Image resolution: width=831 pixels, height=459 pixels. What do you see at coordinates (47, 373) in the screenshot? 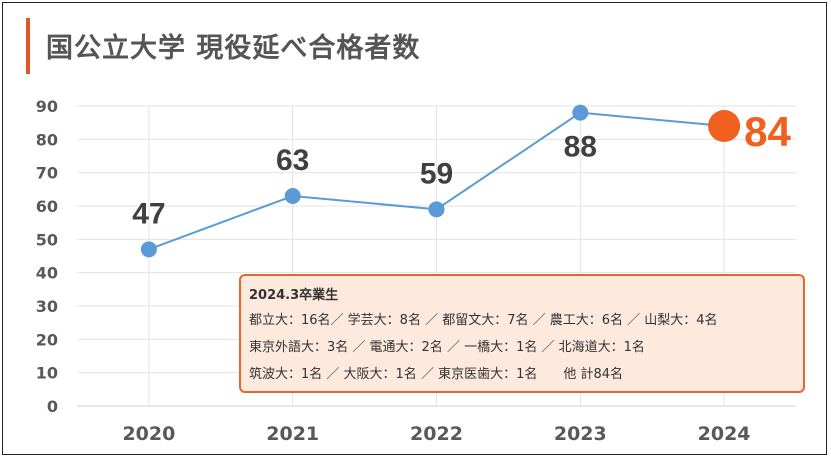
I see `y-tick-label: 10` at bounding box center [47, 373].